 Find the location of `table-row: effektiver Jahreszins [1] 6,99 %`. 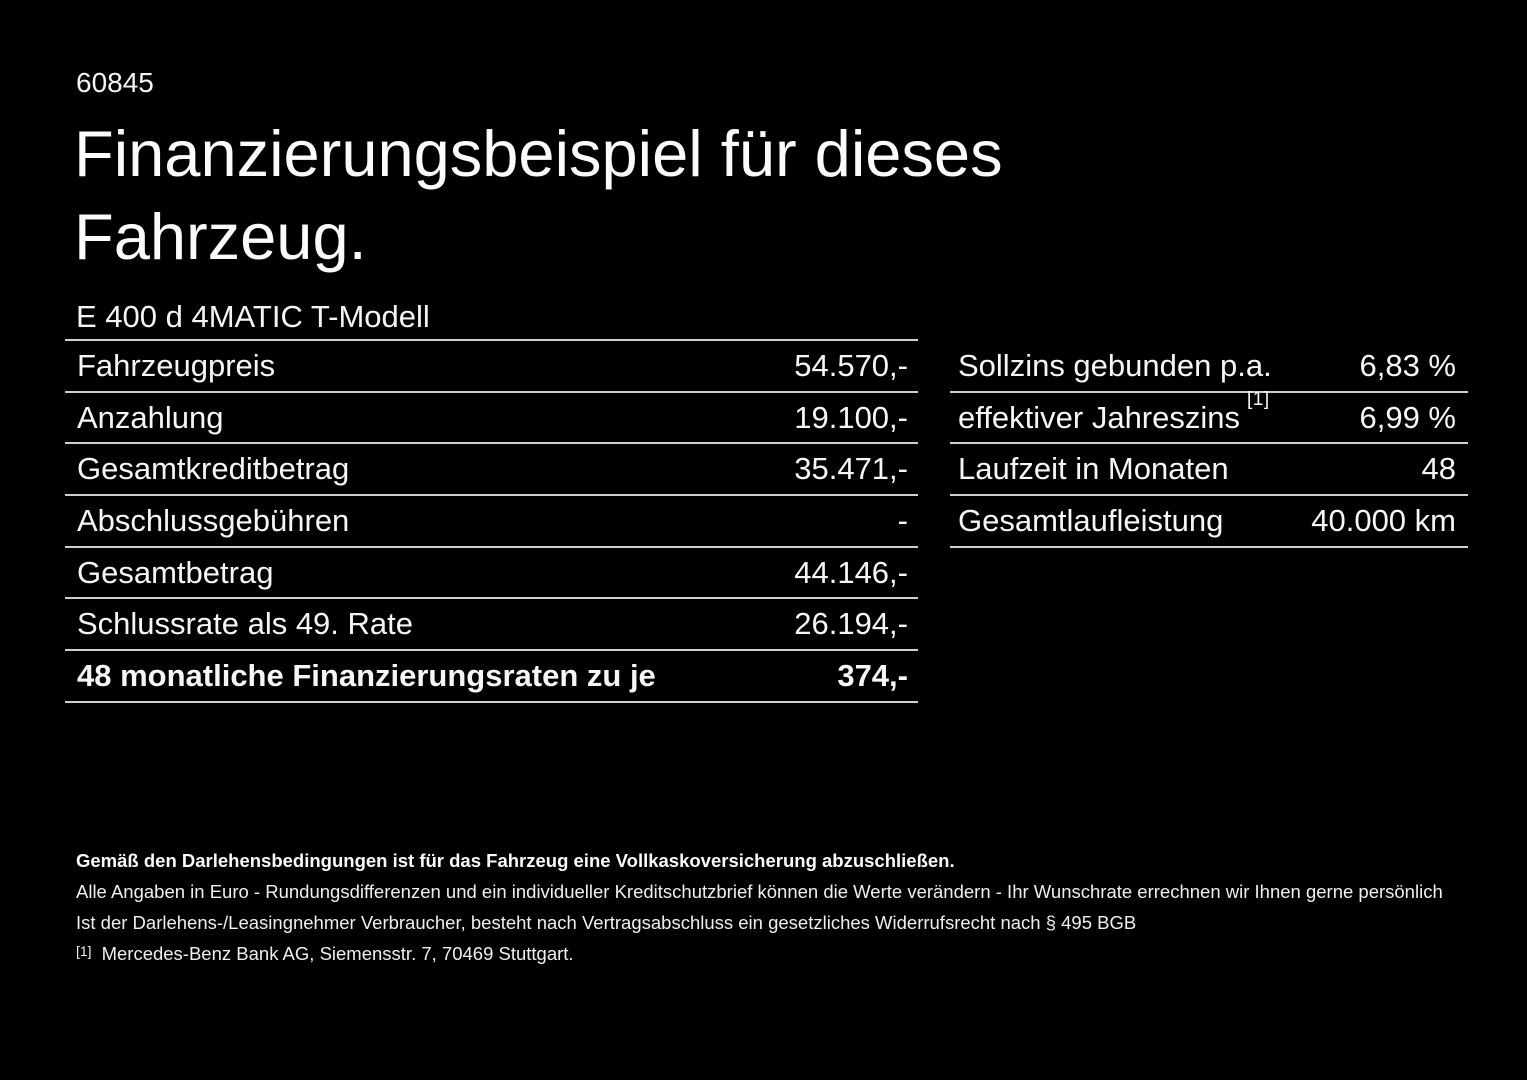

table-row: effektiver Jahreszins [1] 6,99 % is located at coordinates (1209, 417).